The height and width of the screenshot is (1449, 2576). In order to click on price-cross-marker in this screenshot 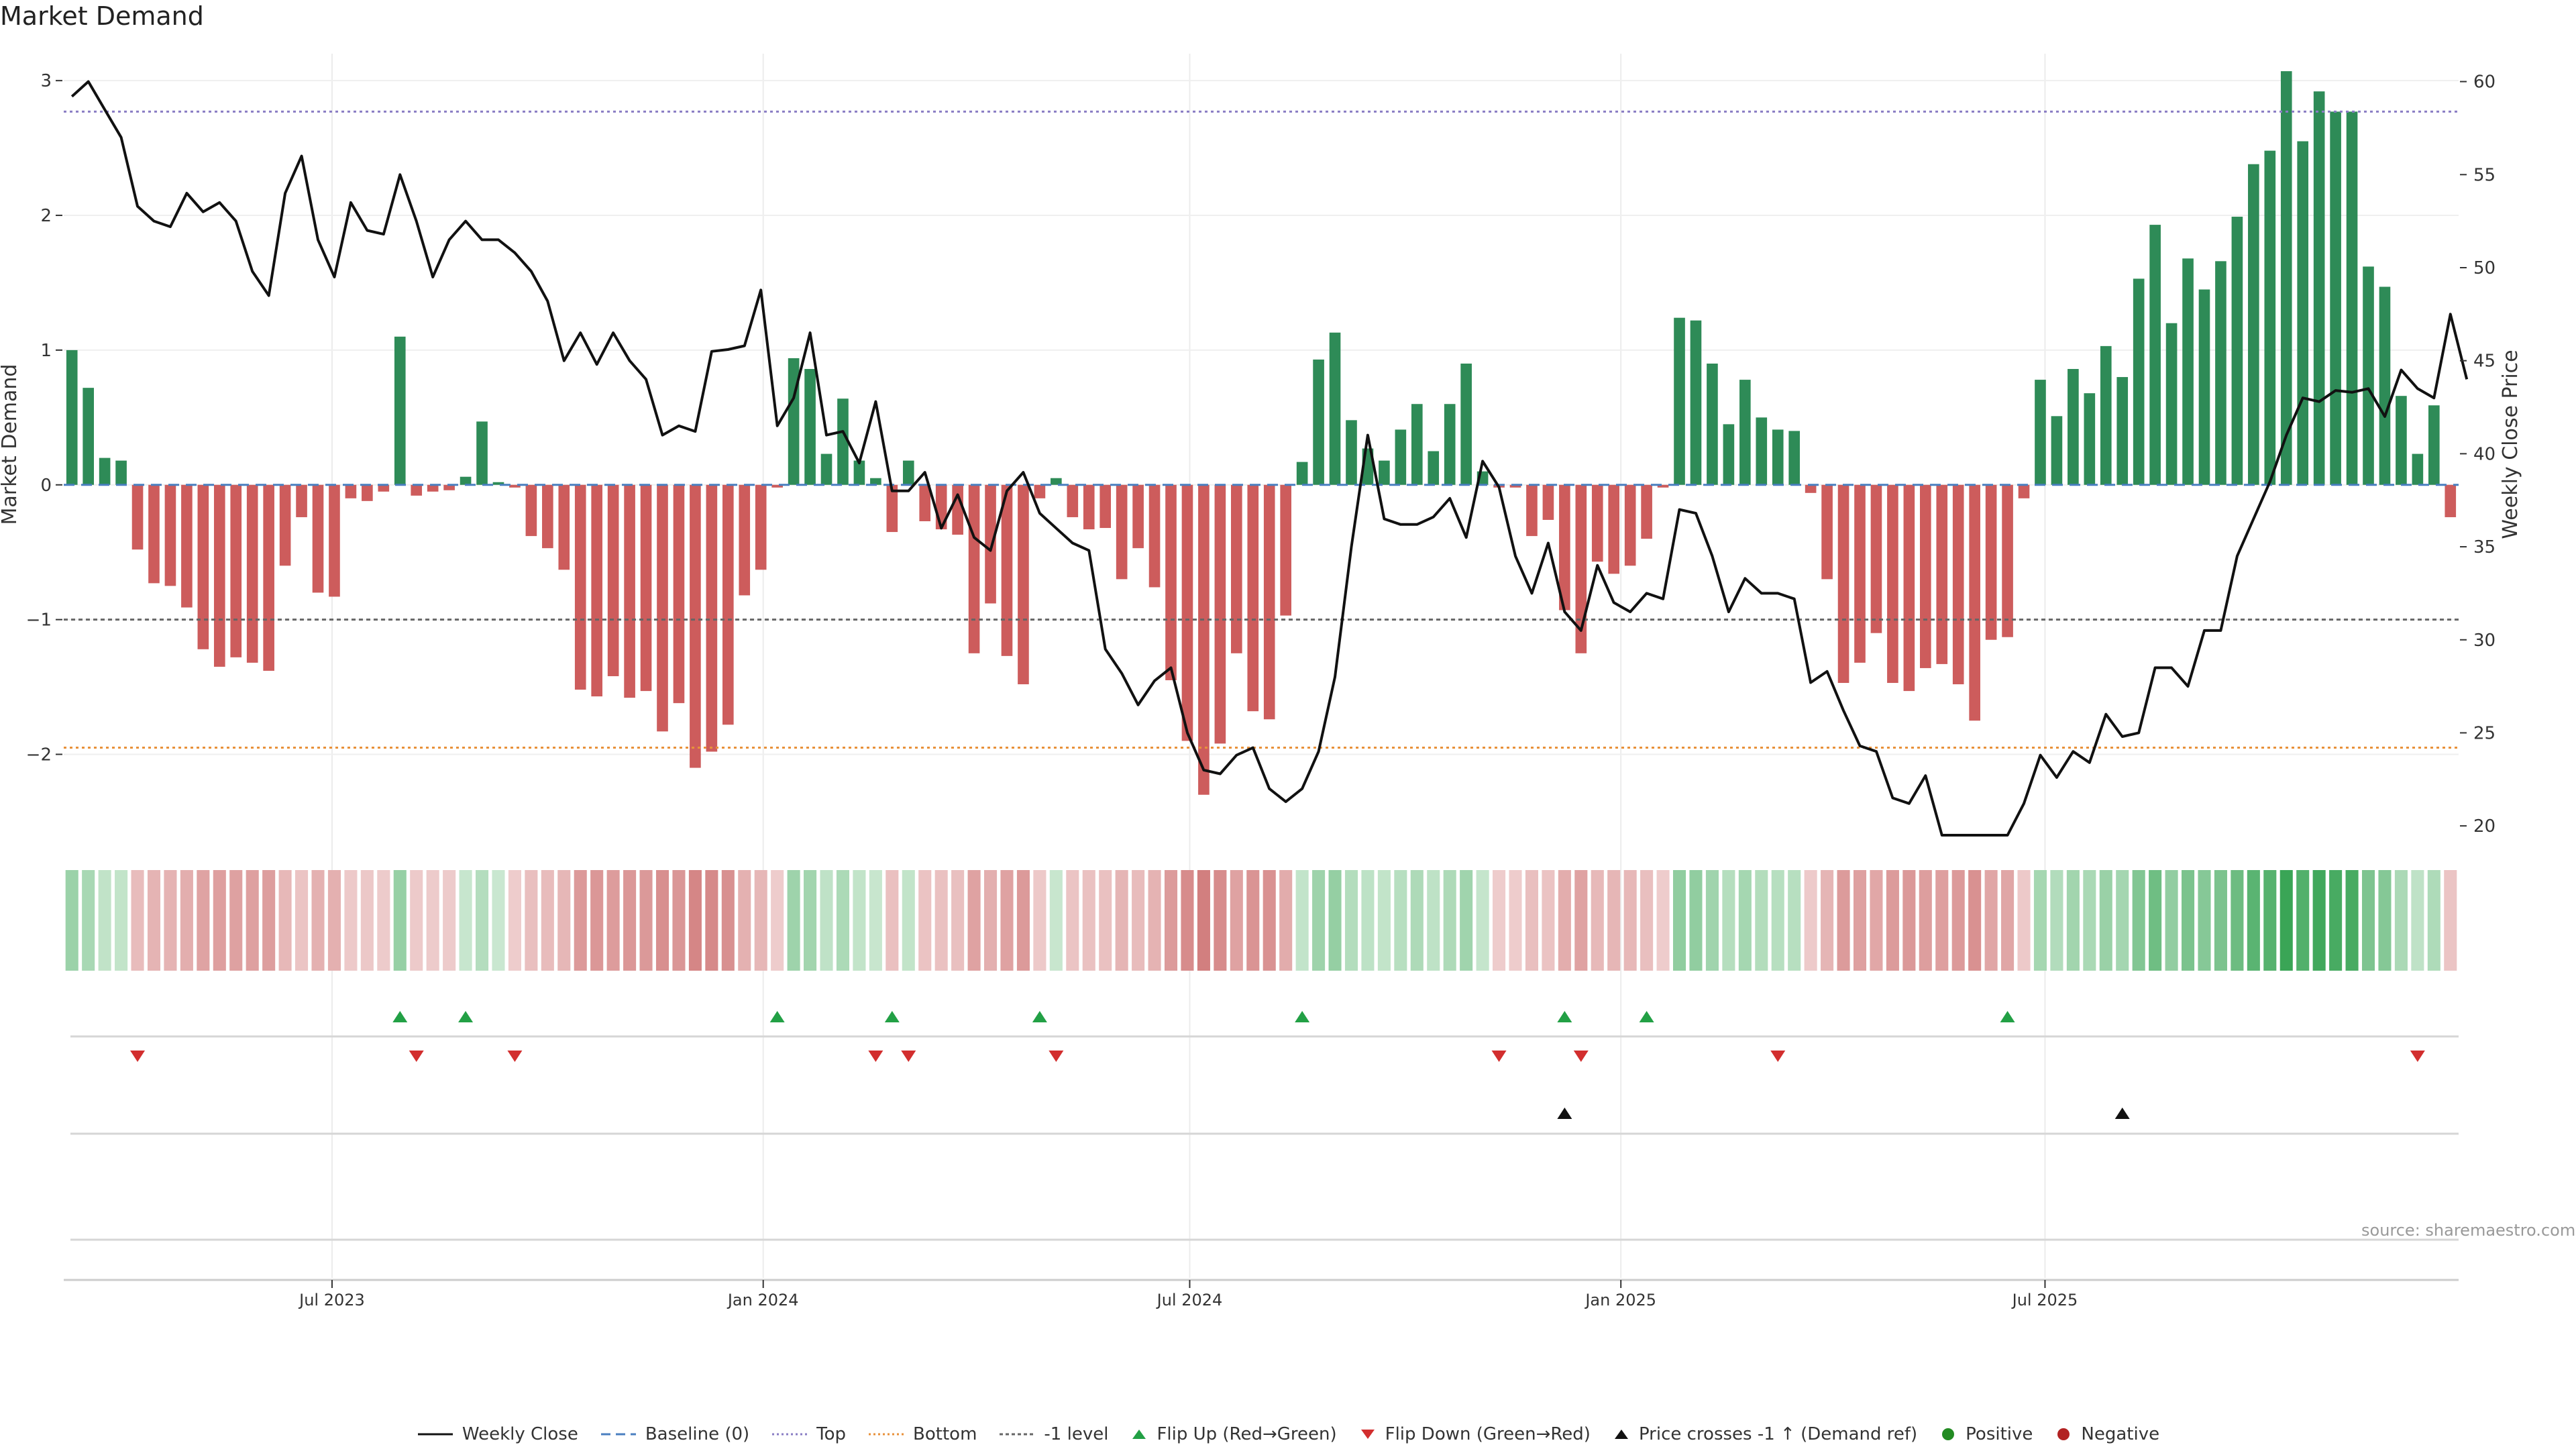, I will do `click(2122, 1113)`.